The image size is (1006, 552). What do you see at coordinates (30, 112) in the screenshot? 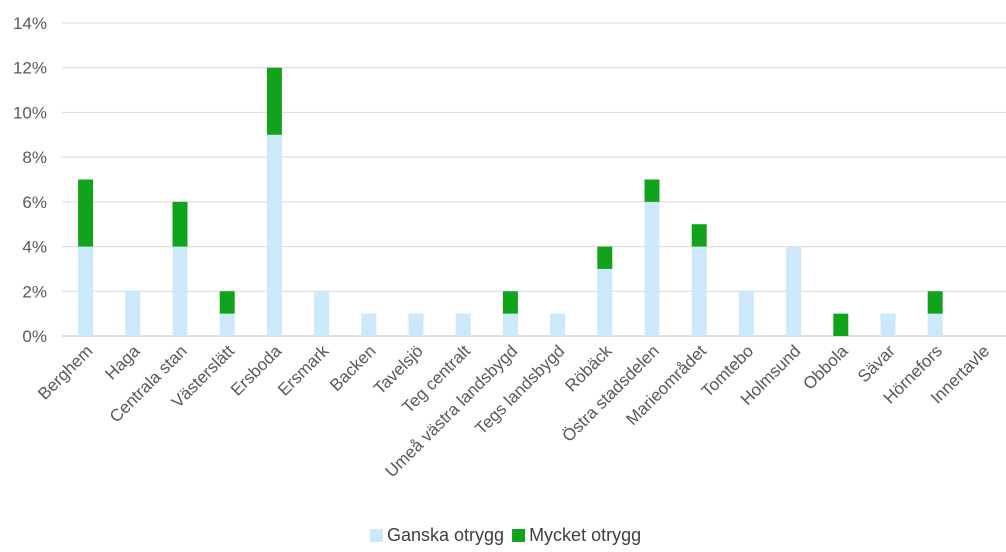
I see `y-tick-label: 10%` at bounding box center [30, 112].